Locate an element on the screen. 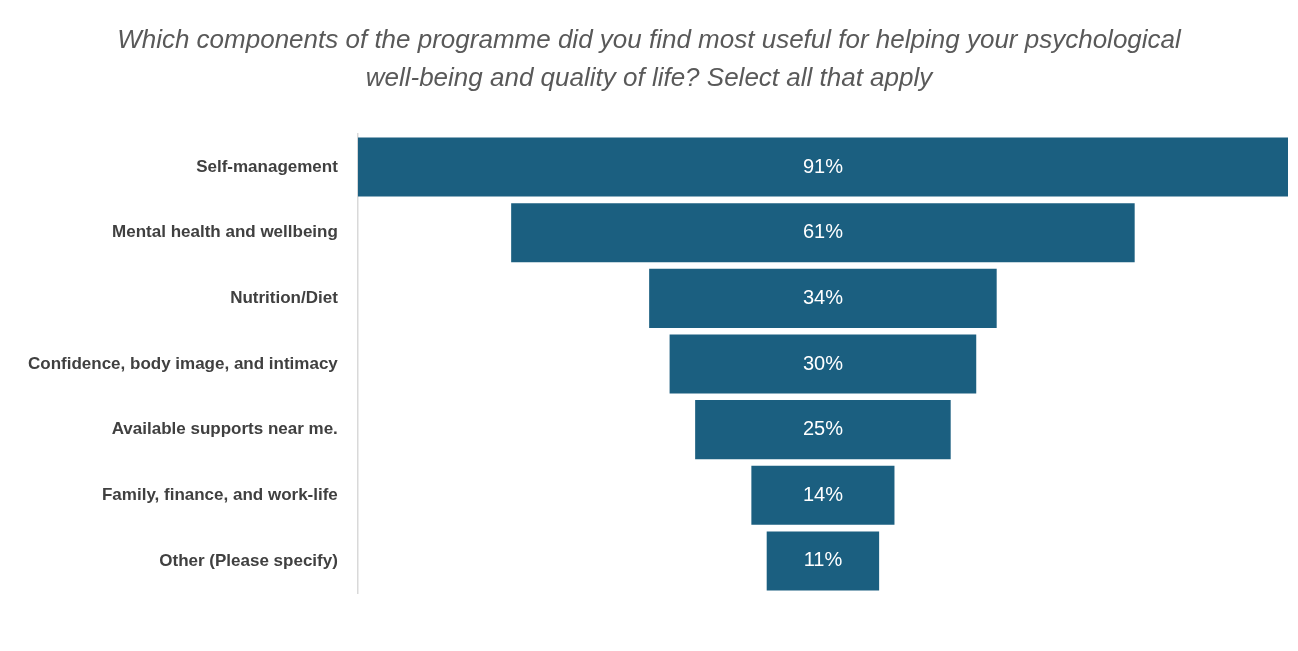 Image resolution: width=1298 pixels, height=651 pixels. category-label: Confidence, body image, and intimacy is located at coordinates (183, 363).